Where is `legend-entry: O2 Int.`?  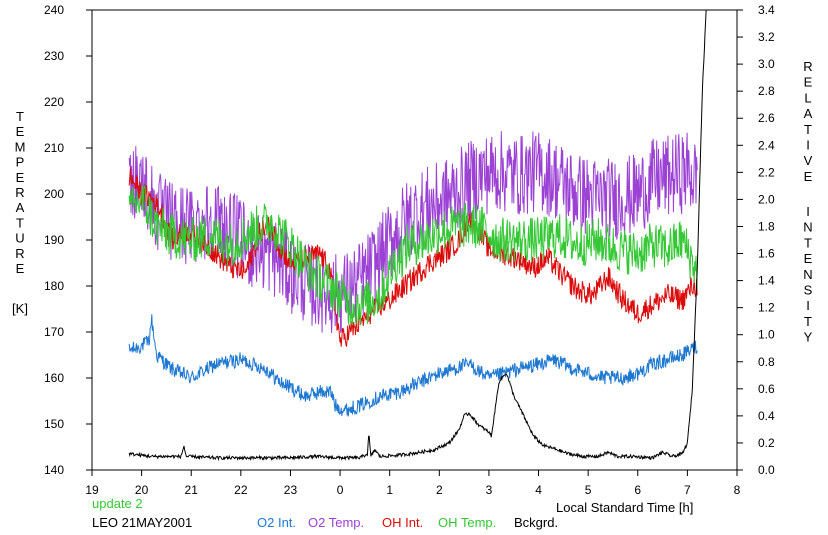
legend-entry: O2 Int. is located at coordinates (276, 522).